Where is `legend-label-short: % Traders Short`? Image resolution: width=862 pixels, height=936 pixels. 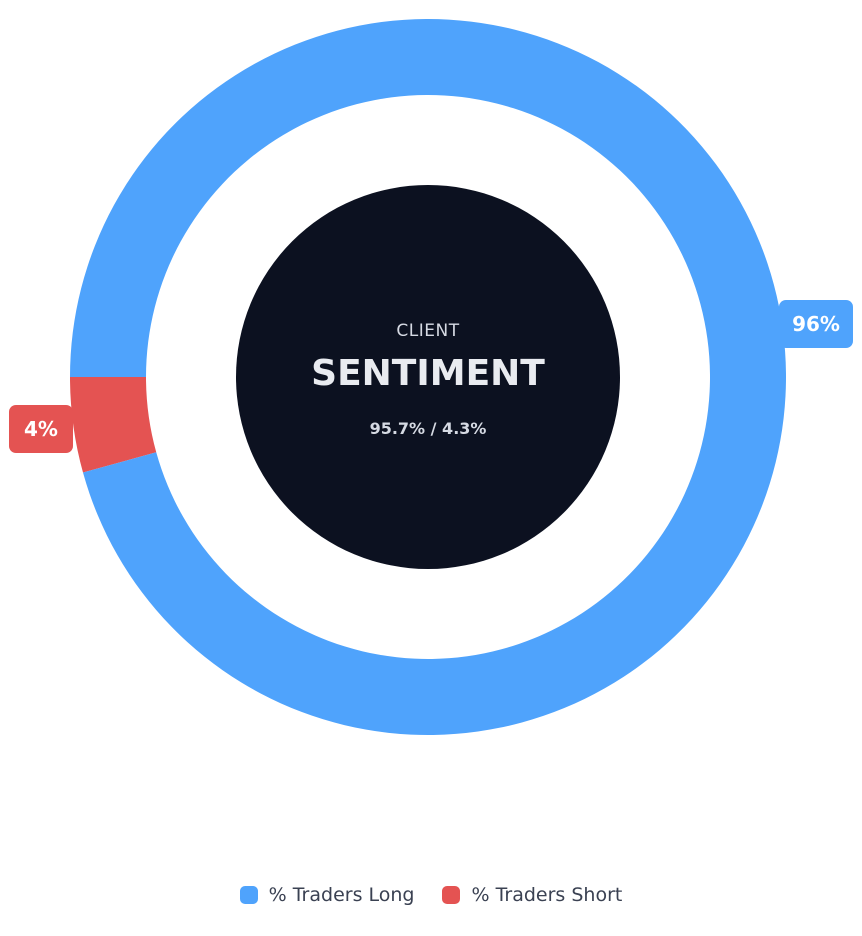 legend-label-short: % Traders Short is located at coordinates (547, 895).